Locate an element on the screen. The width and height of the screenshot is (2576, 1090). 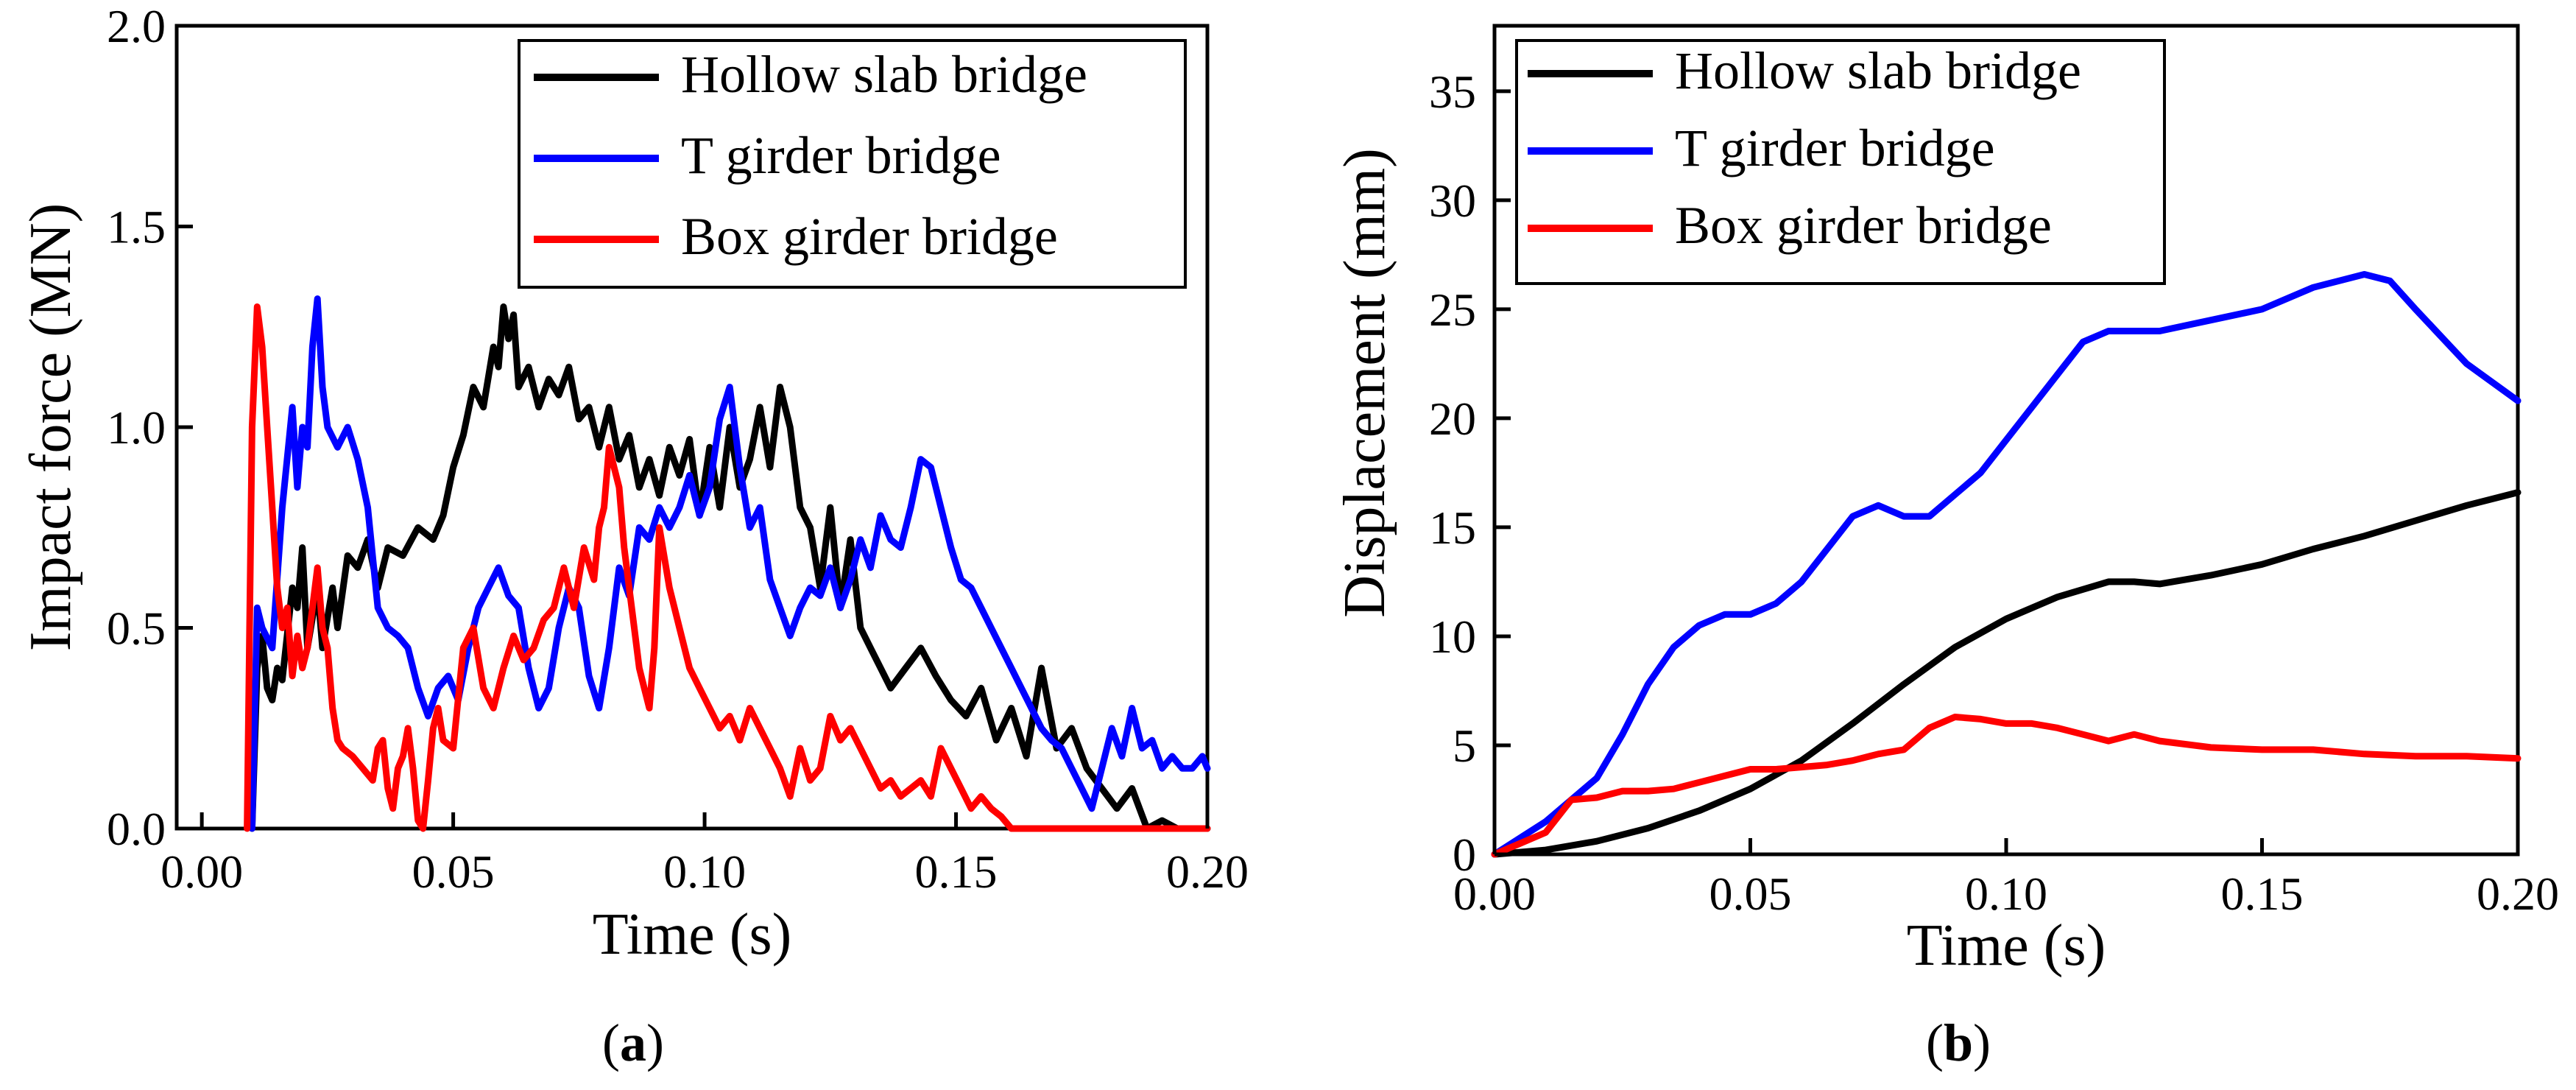
panel-a-y-axis-title: Impact force (MN) is located at coordinates (50, 428).